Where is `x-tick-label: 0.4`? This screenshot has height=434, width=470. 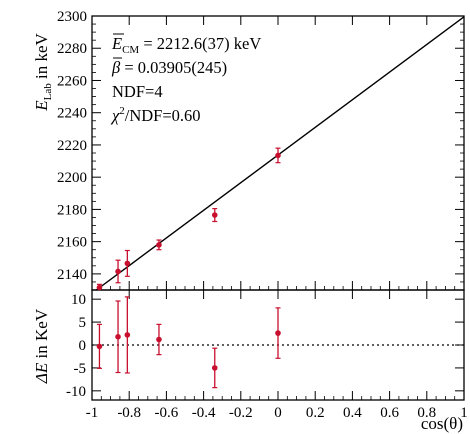 x-tick-label: 0.4 is located at coordinates (352, 413).